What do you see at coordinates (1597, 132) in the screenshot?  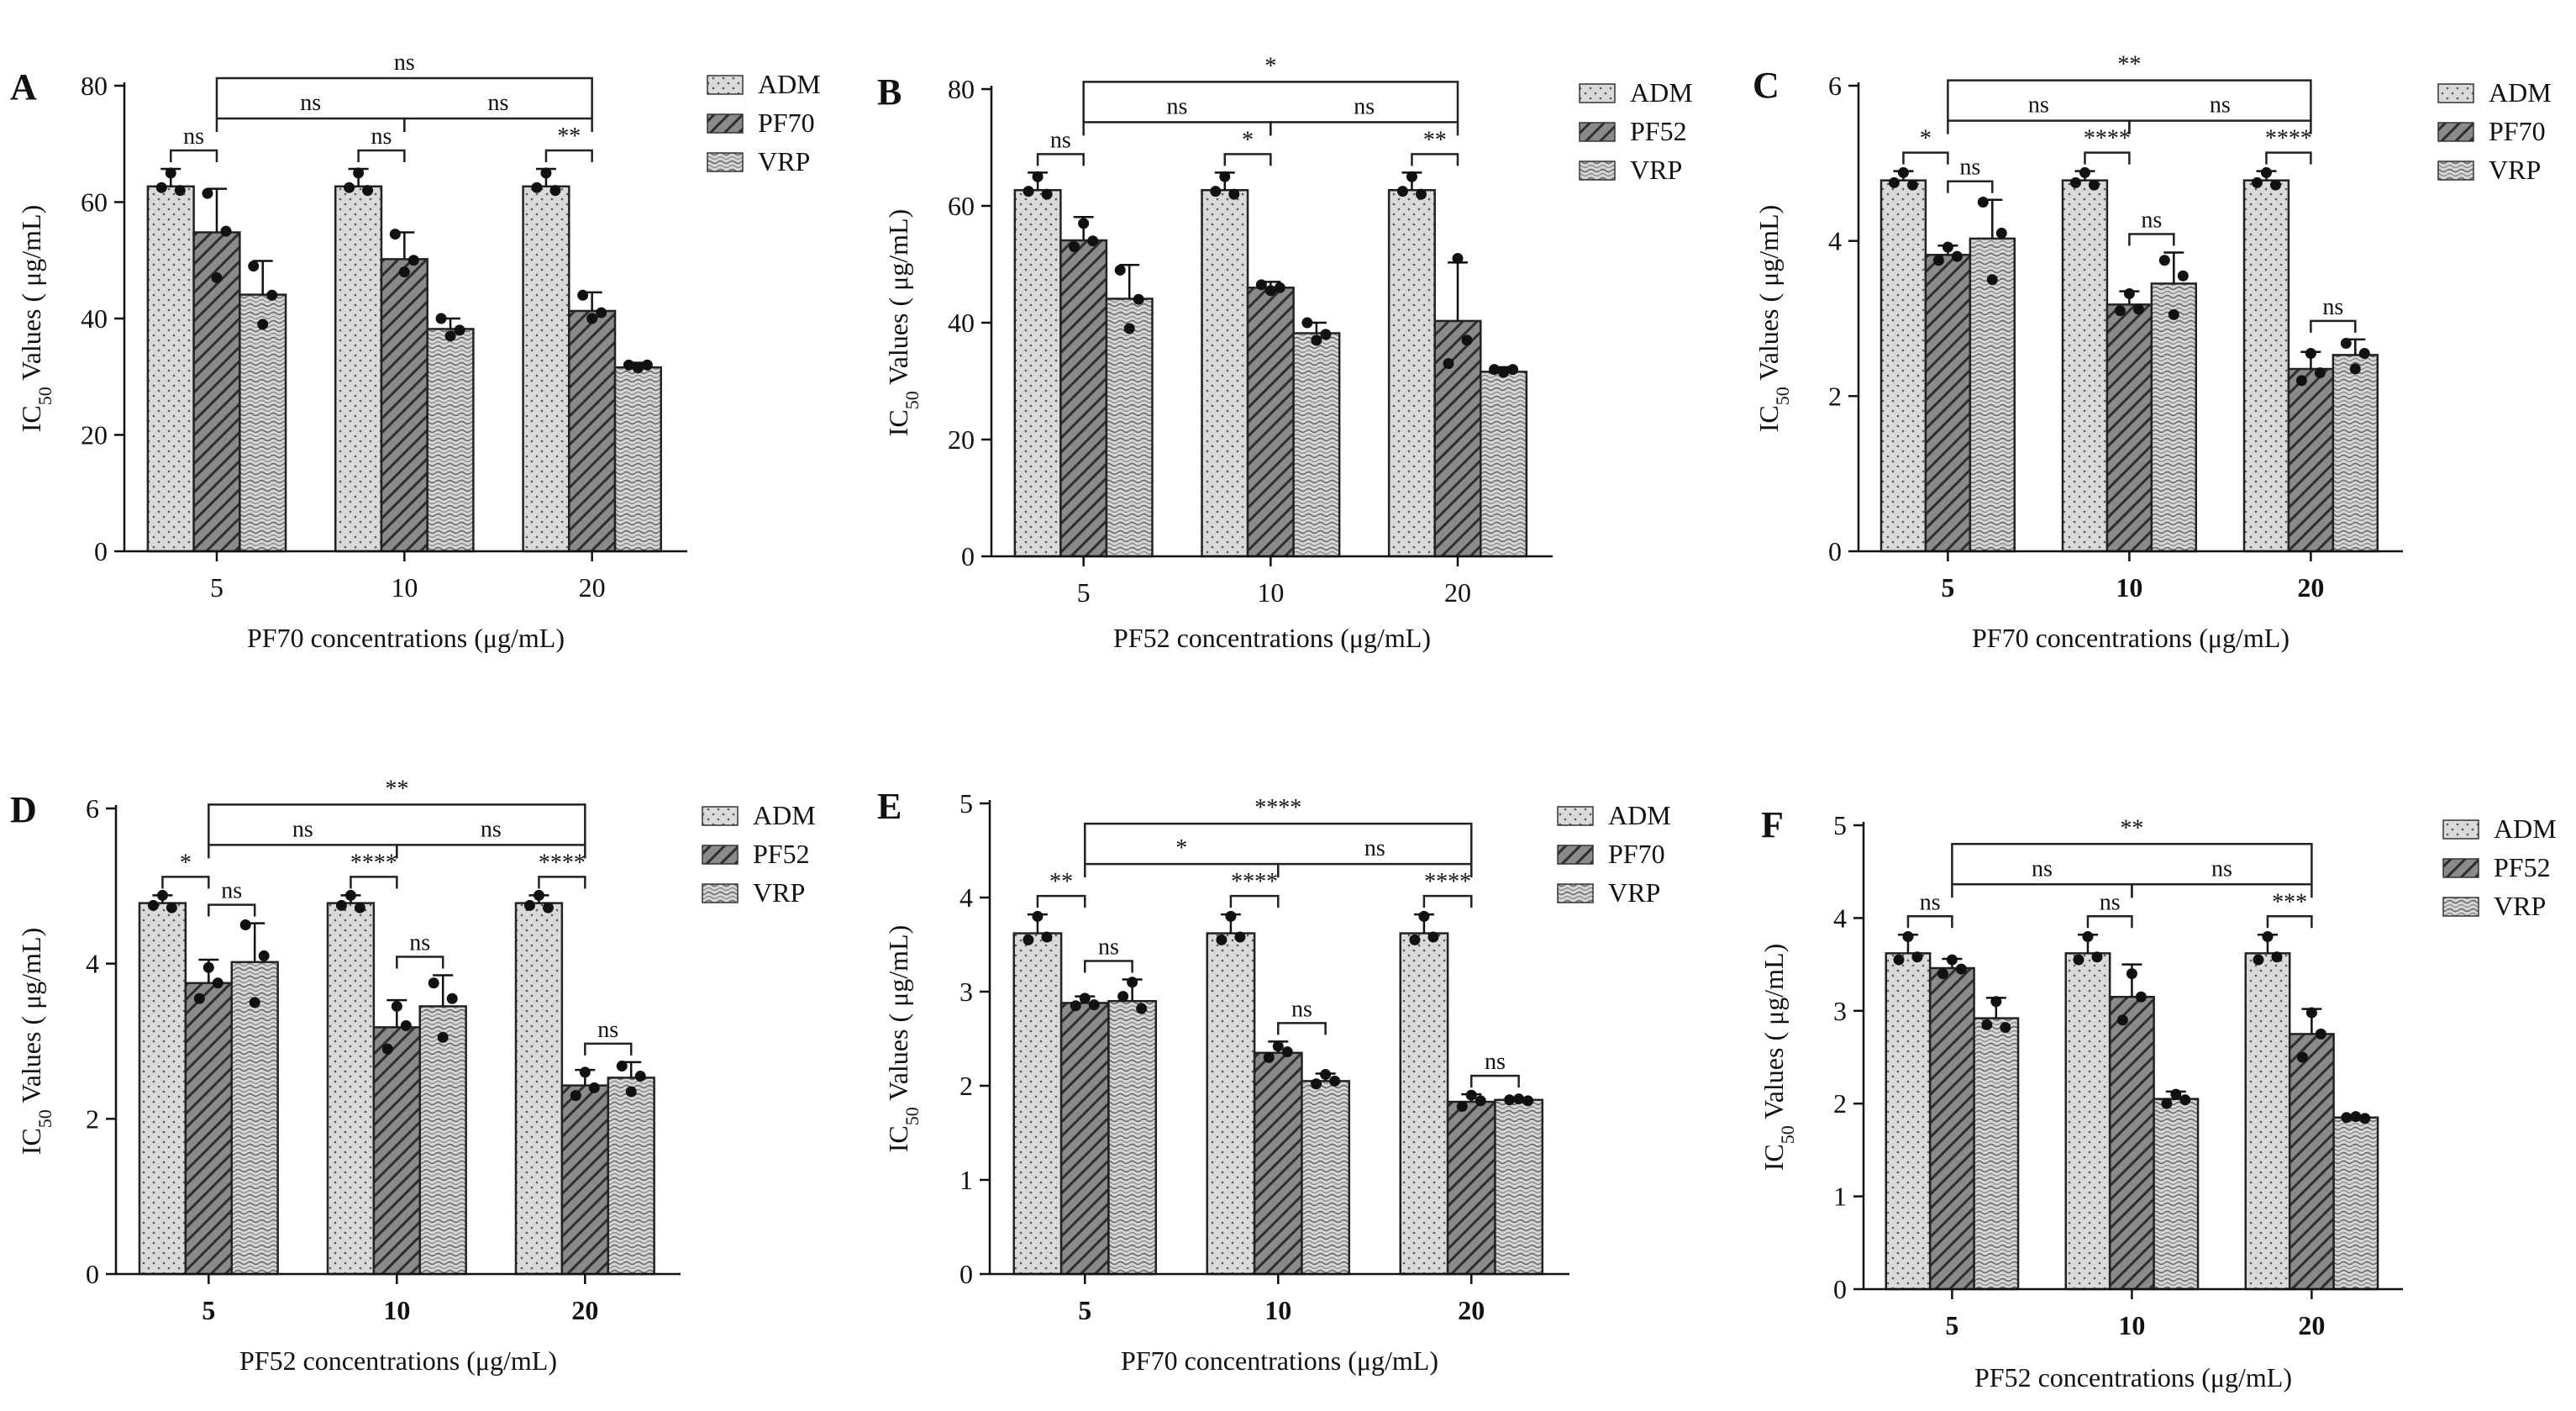 I see `legend-swatch-pf52` at bounding box center [1597, 132].